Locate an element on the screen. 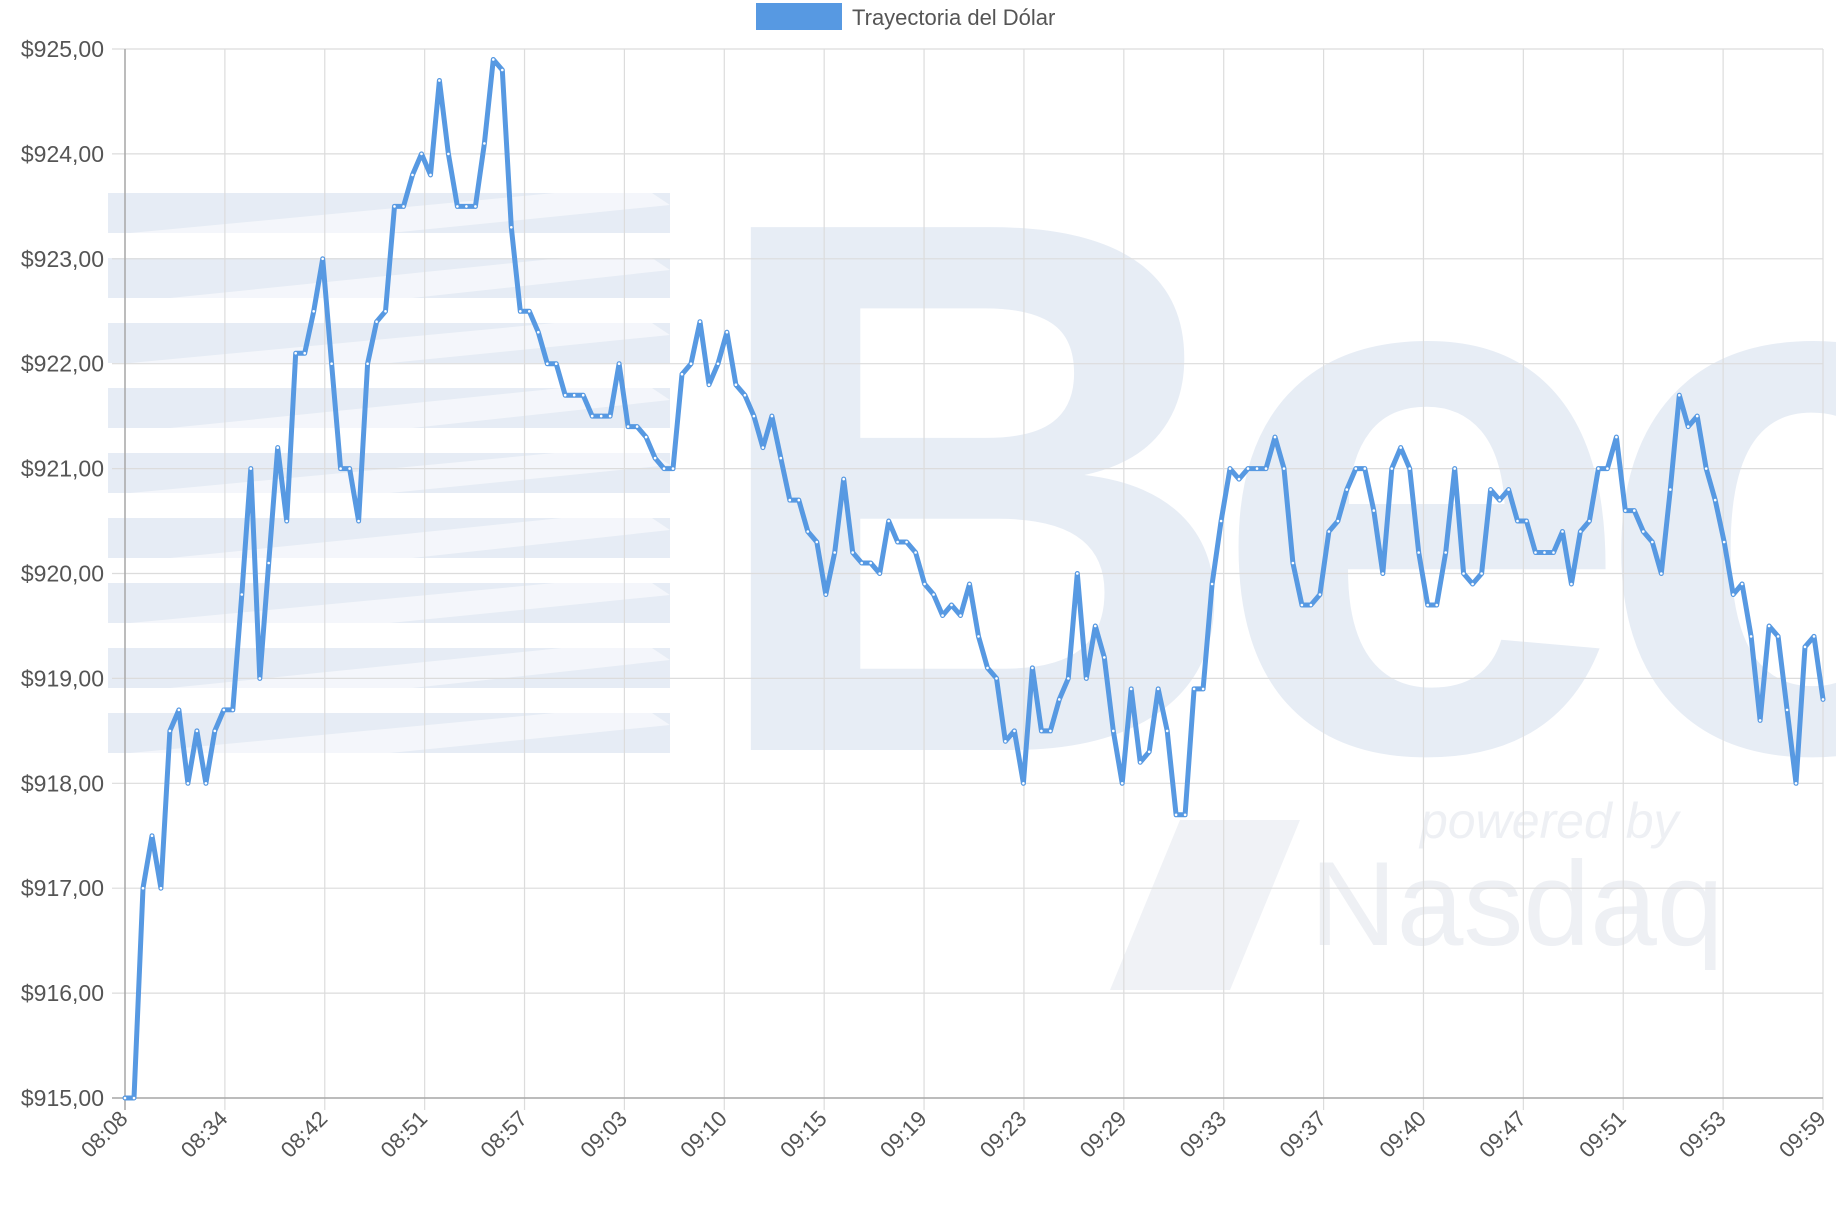  legend-swatch is located at coordinates (799, 16).